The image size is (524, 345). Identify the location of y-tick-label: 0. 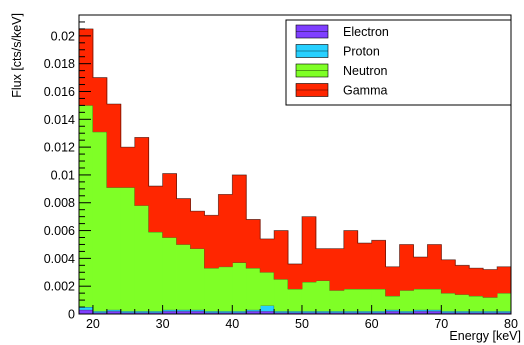
(71, 315).